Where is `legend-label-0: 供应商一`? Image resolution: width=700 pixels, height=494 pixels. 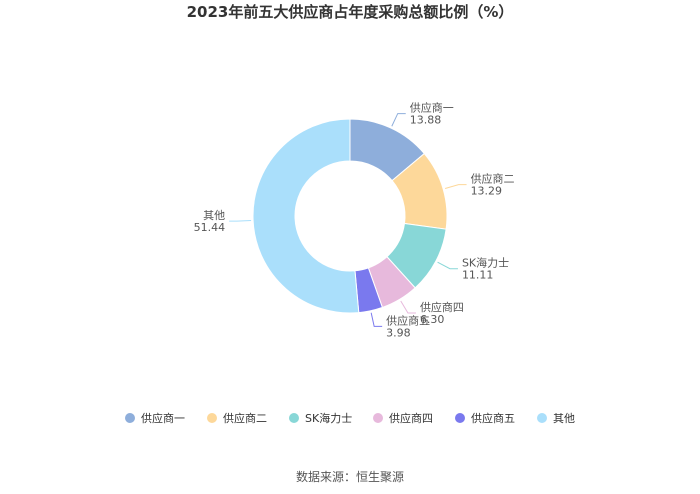
legend-label-0: 供应商一 is located at coordinates (163, 418).